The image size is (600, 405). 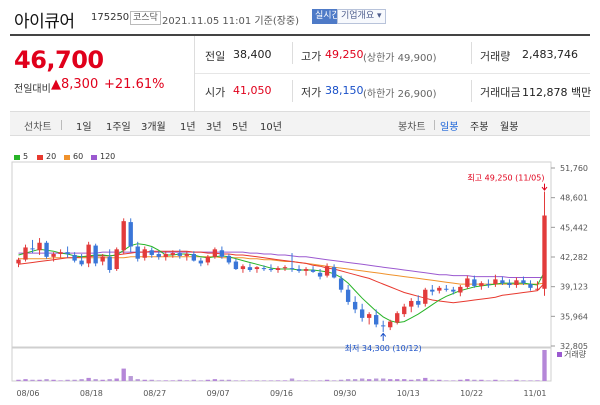 What do you see at coordinates (75, 84) in the screenshot?
I see `change-amount: ▲8,300` at bounding box center [75, 84].